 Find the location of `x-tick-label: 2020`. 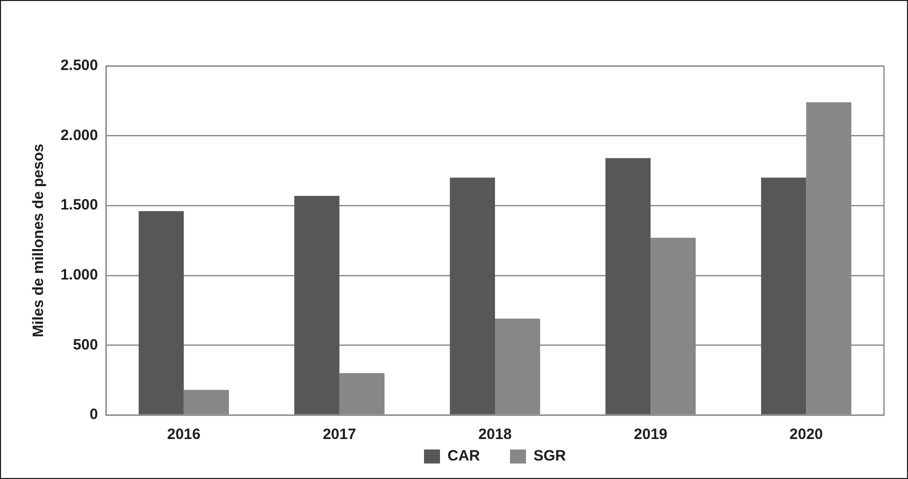

x-tick-label: 2020 is located at coordinates (806, 435).